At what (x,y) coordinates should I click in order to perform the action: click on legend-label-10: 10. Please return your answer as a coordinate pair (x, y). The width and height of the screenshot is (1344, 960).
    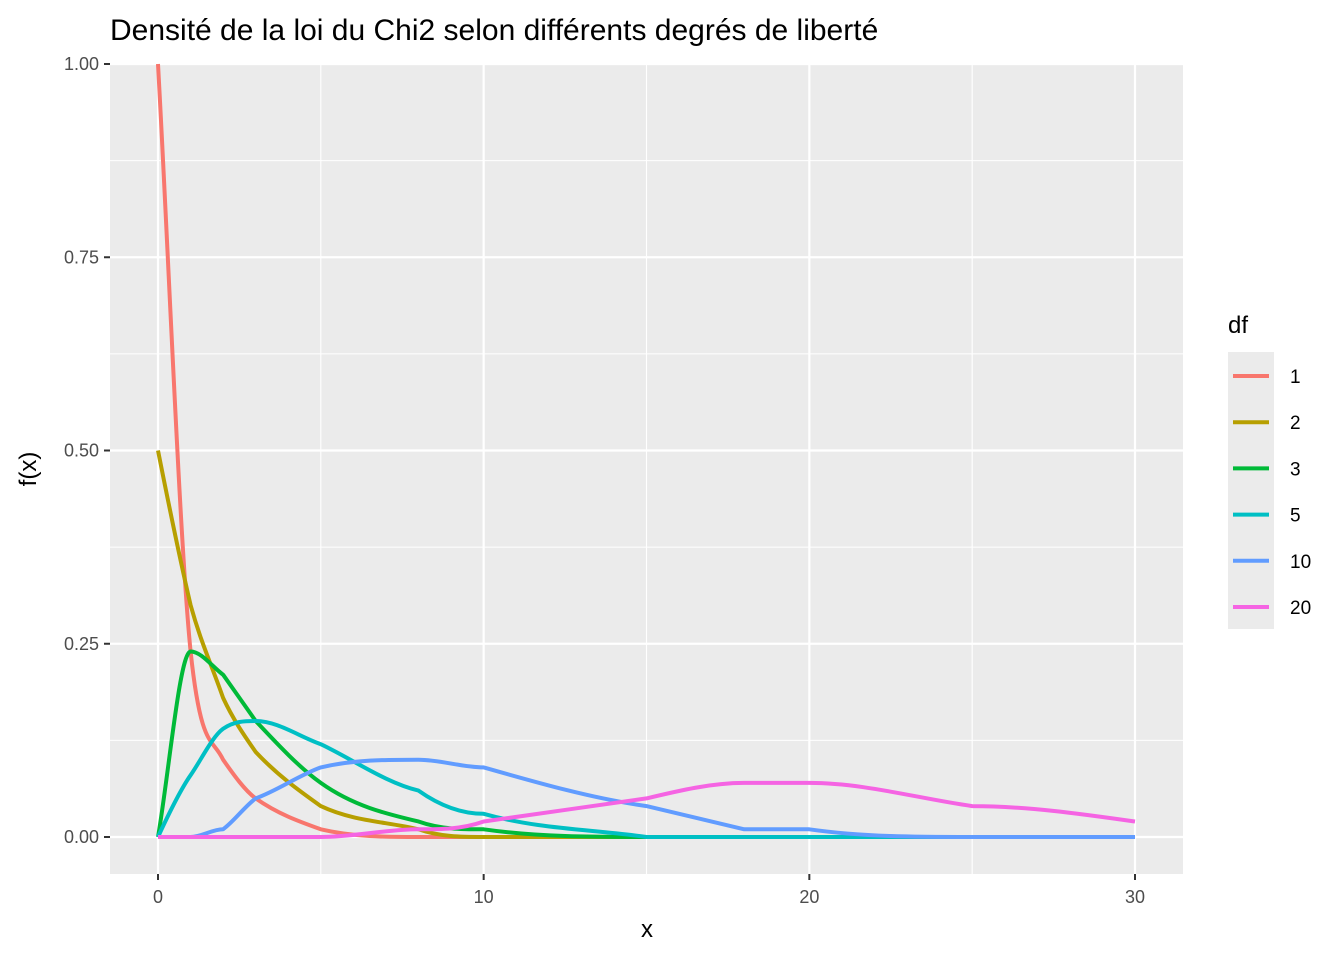
    Looking at the image, I should click on (1300, 562).